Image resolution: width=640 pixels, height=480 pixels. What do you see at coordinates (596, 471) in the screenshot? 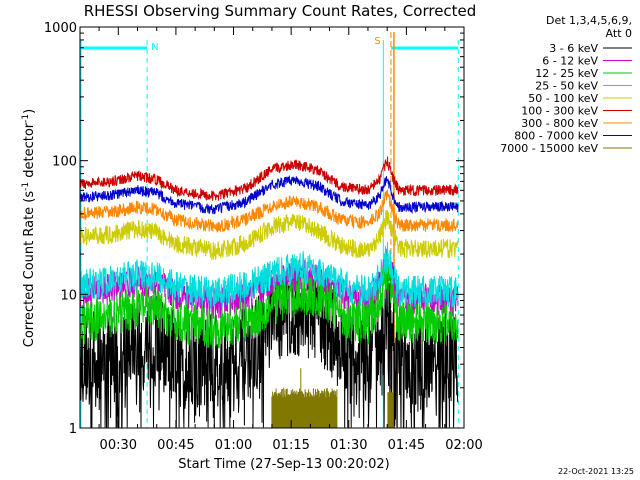
I see `timestamp: 22-Oct-2021 13:25` at bounding box center [596, 471].